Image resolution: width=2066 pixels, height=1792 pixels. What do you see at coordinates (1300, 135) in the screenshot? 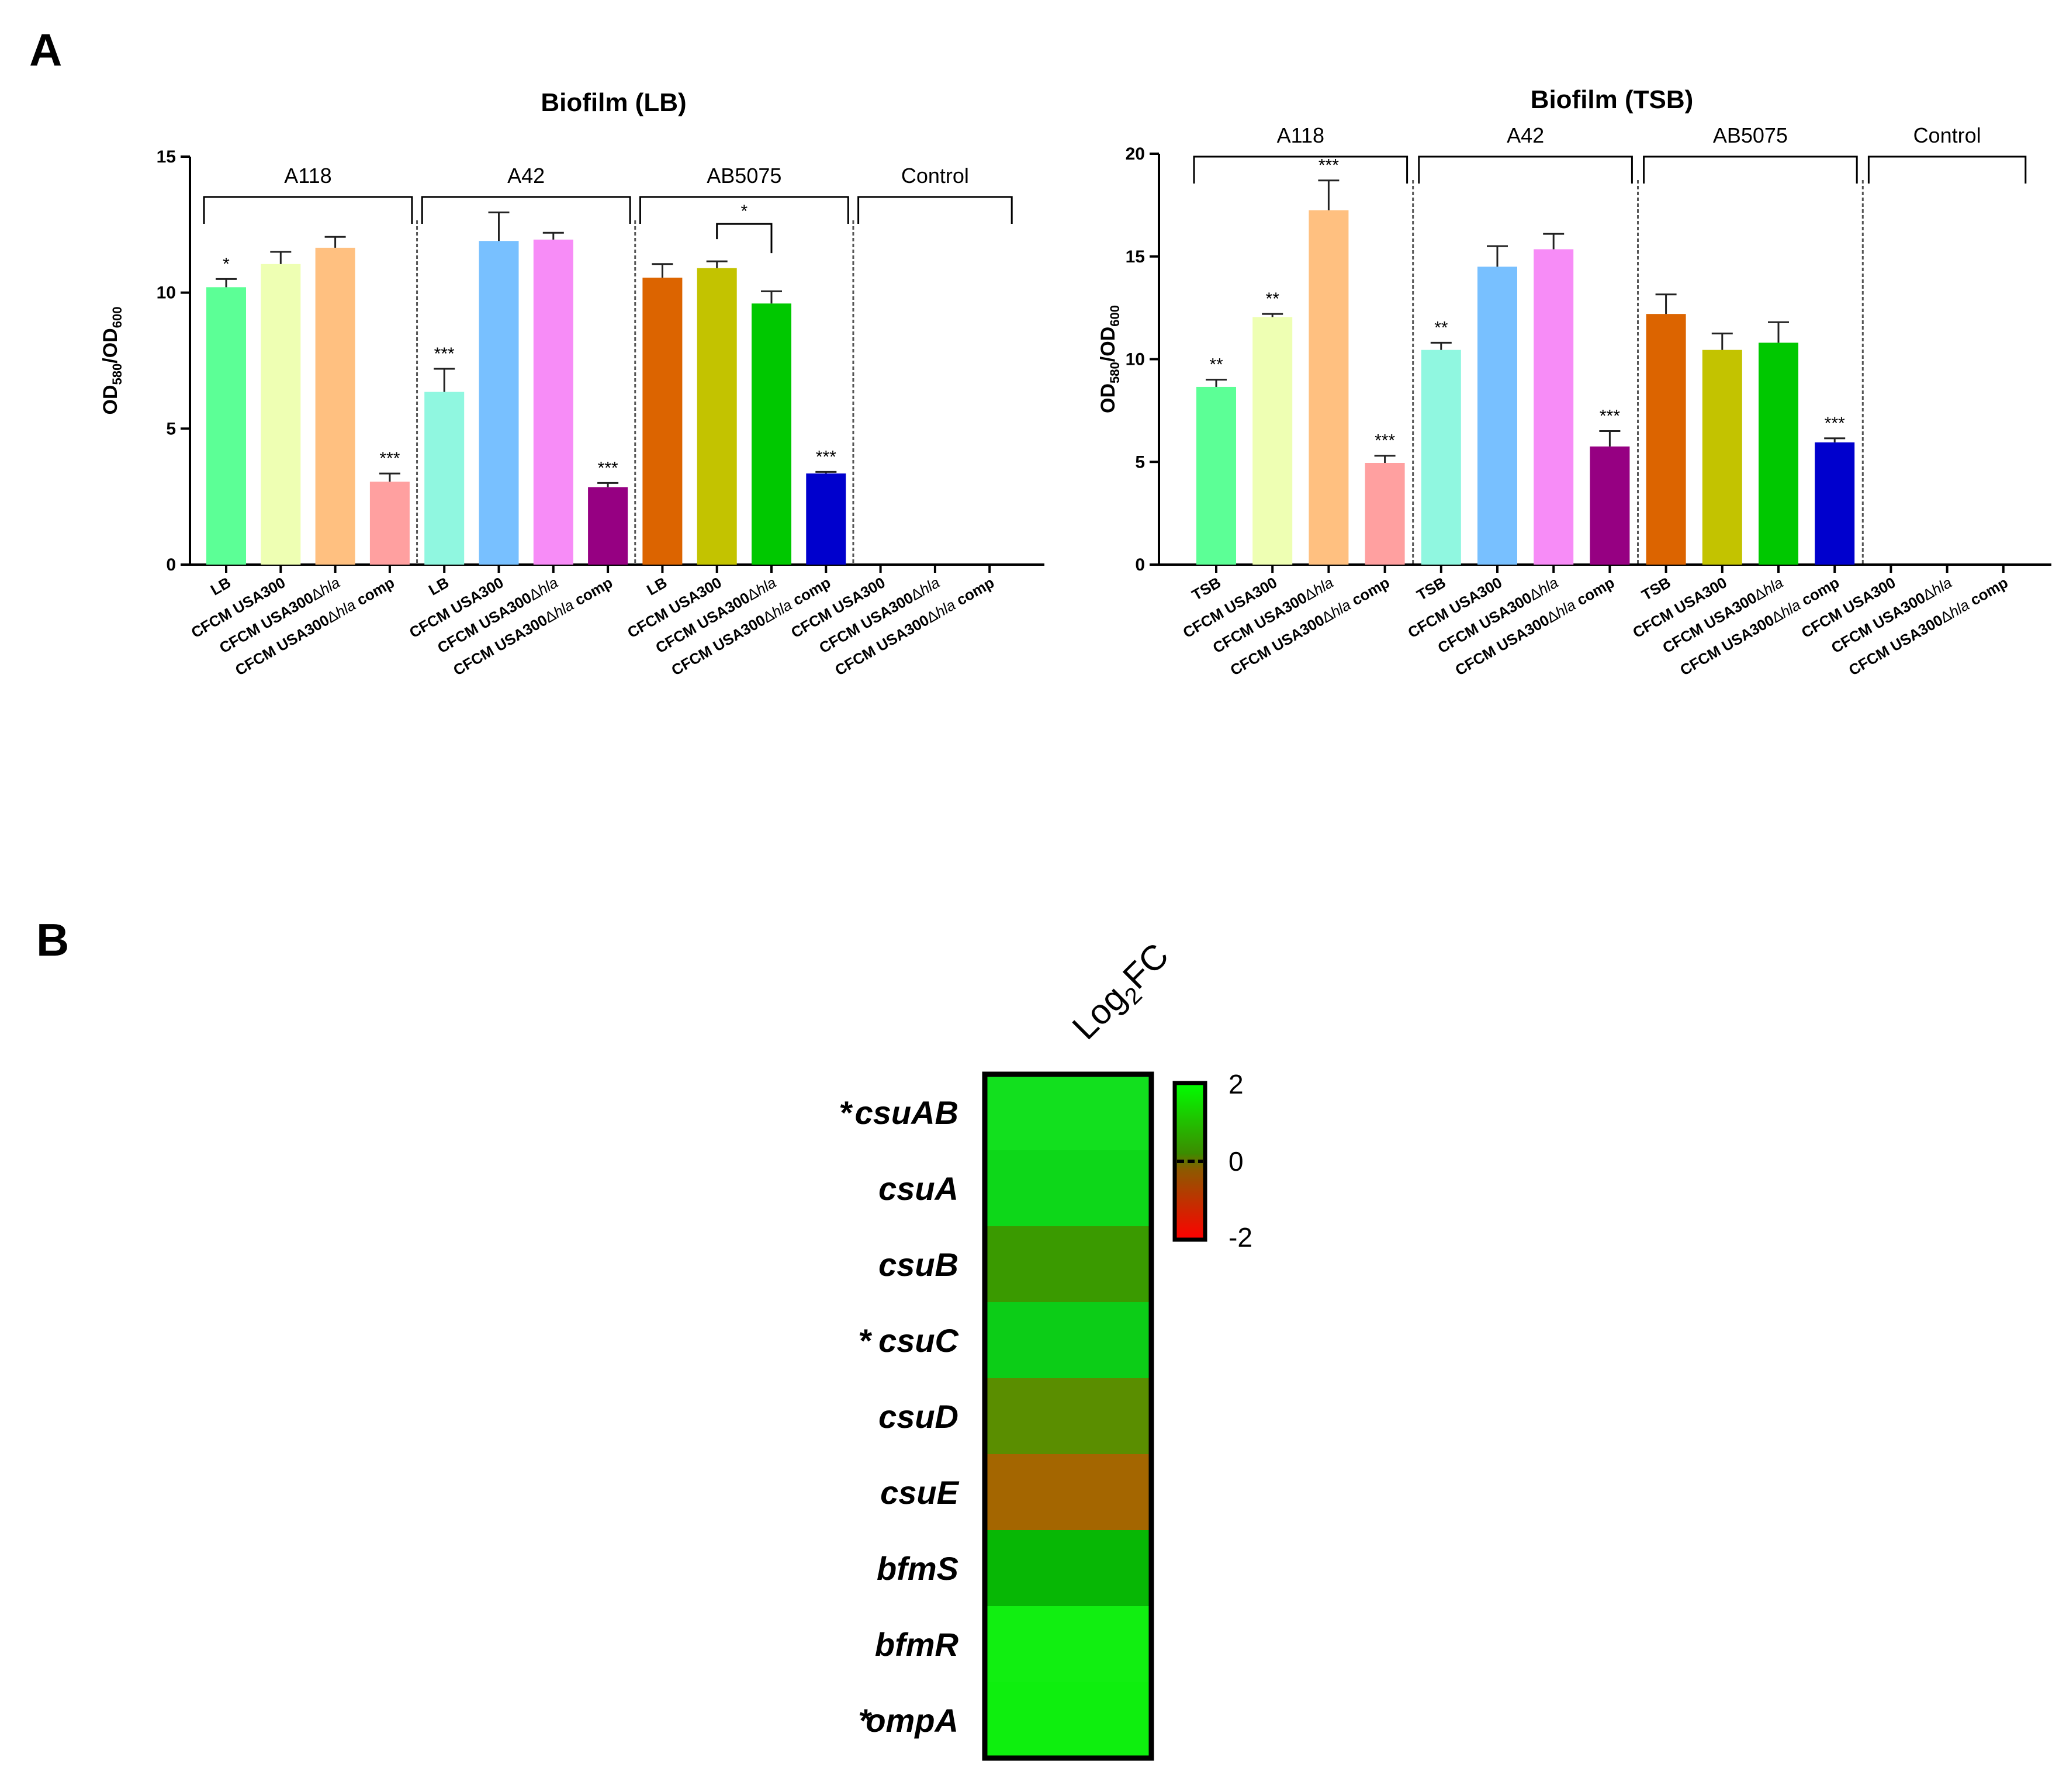
I see `group-label: A118` at bounding box center [1300, 135].